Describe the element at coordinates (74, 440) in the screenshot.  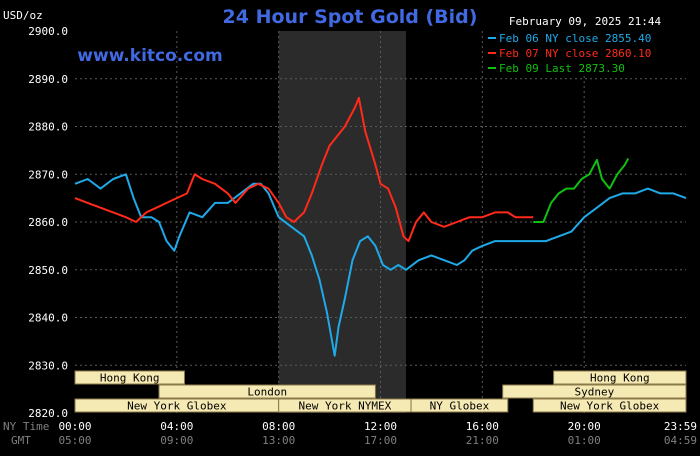
I see `x-tick-gmt: 05:00` at that location.